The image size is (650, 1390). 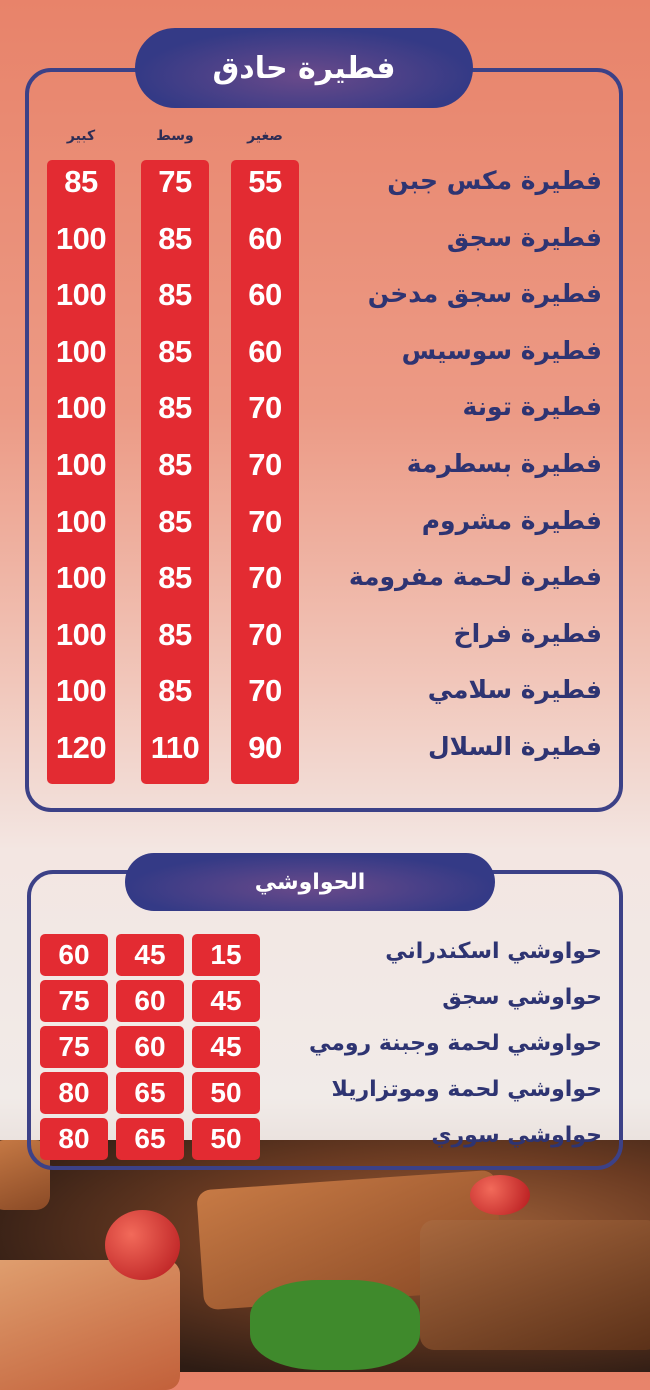 I want to click on column-label-large: كبير, so click(x=81, y=136).